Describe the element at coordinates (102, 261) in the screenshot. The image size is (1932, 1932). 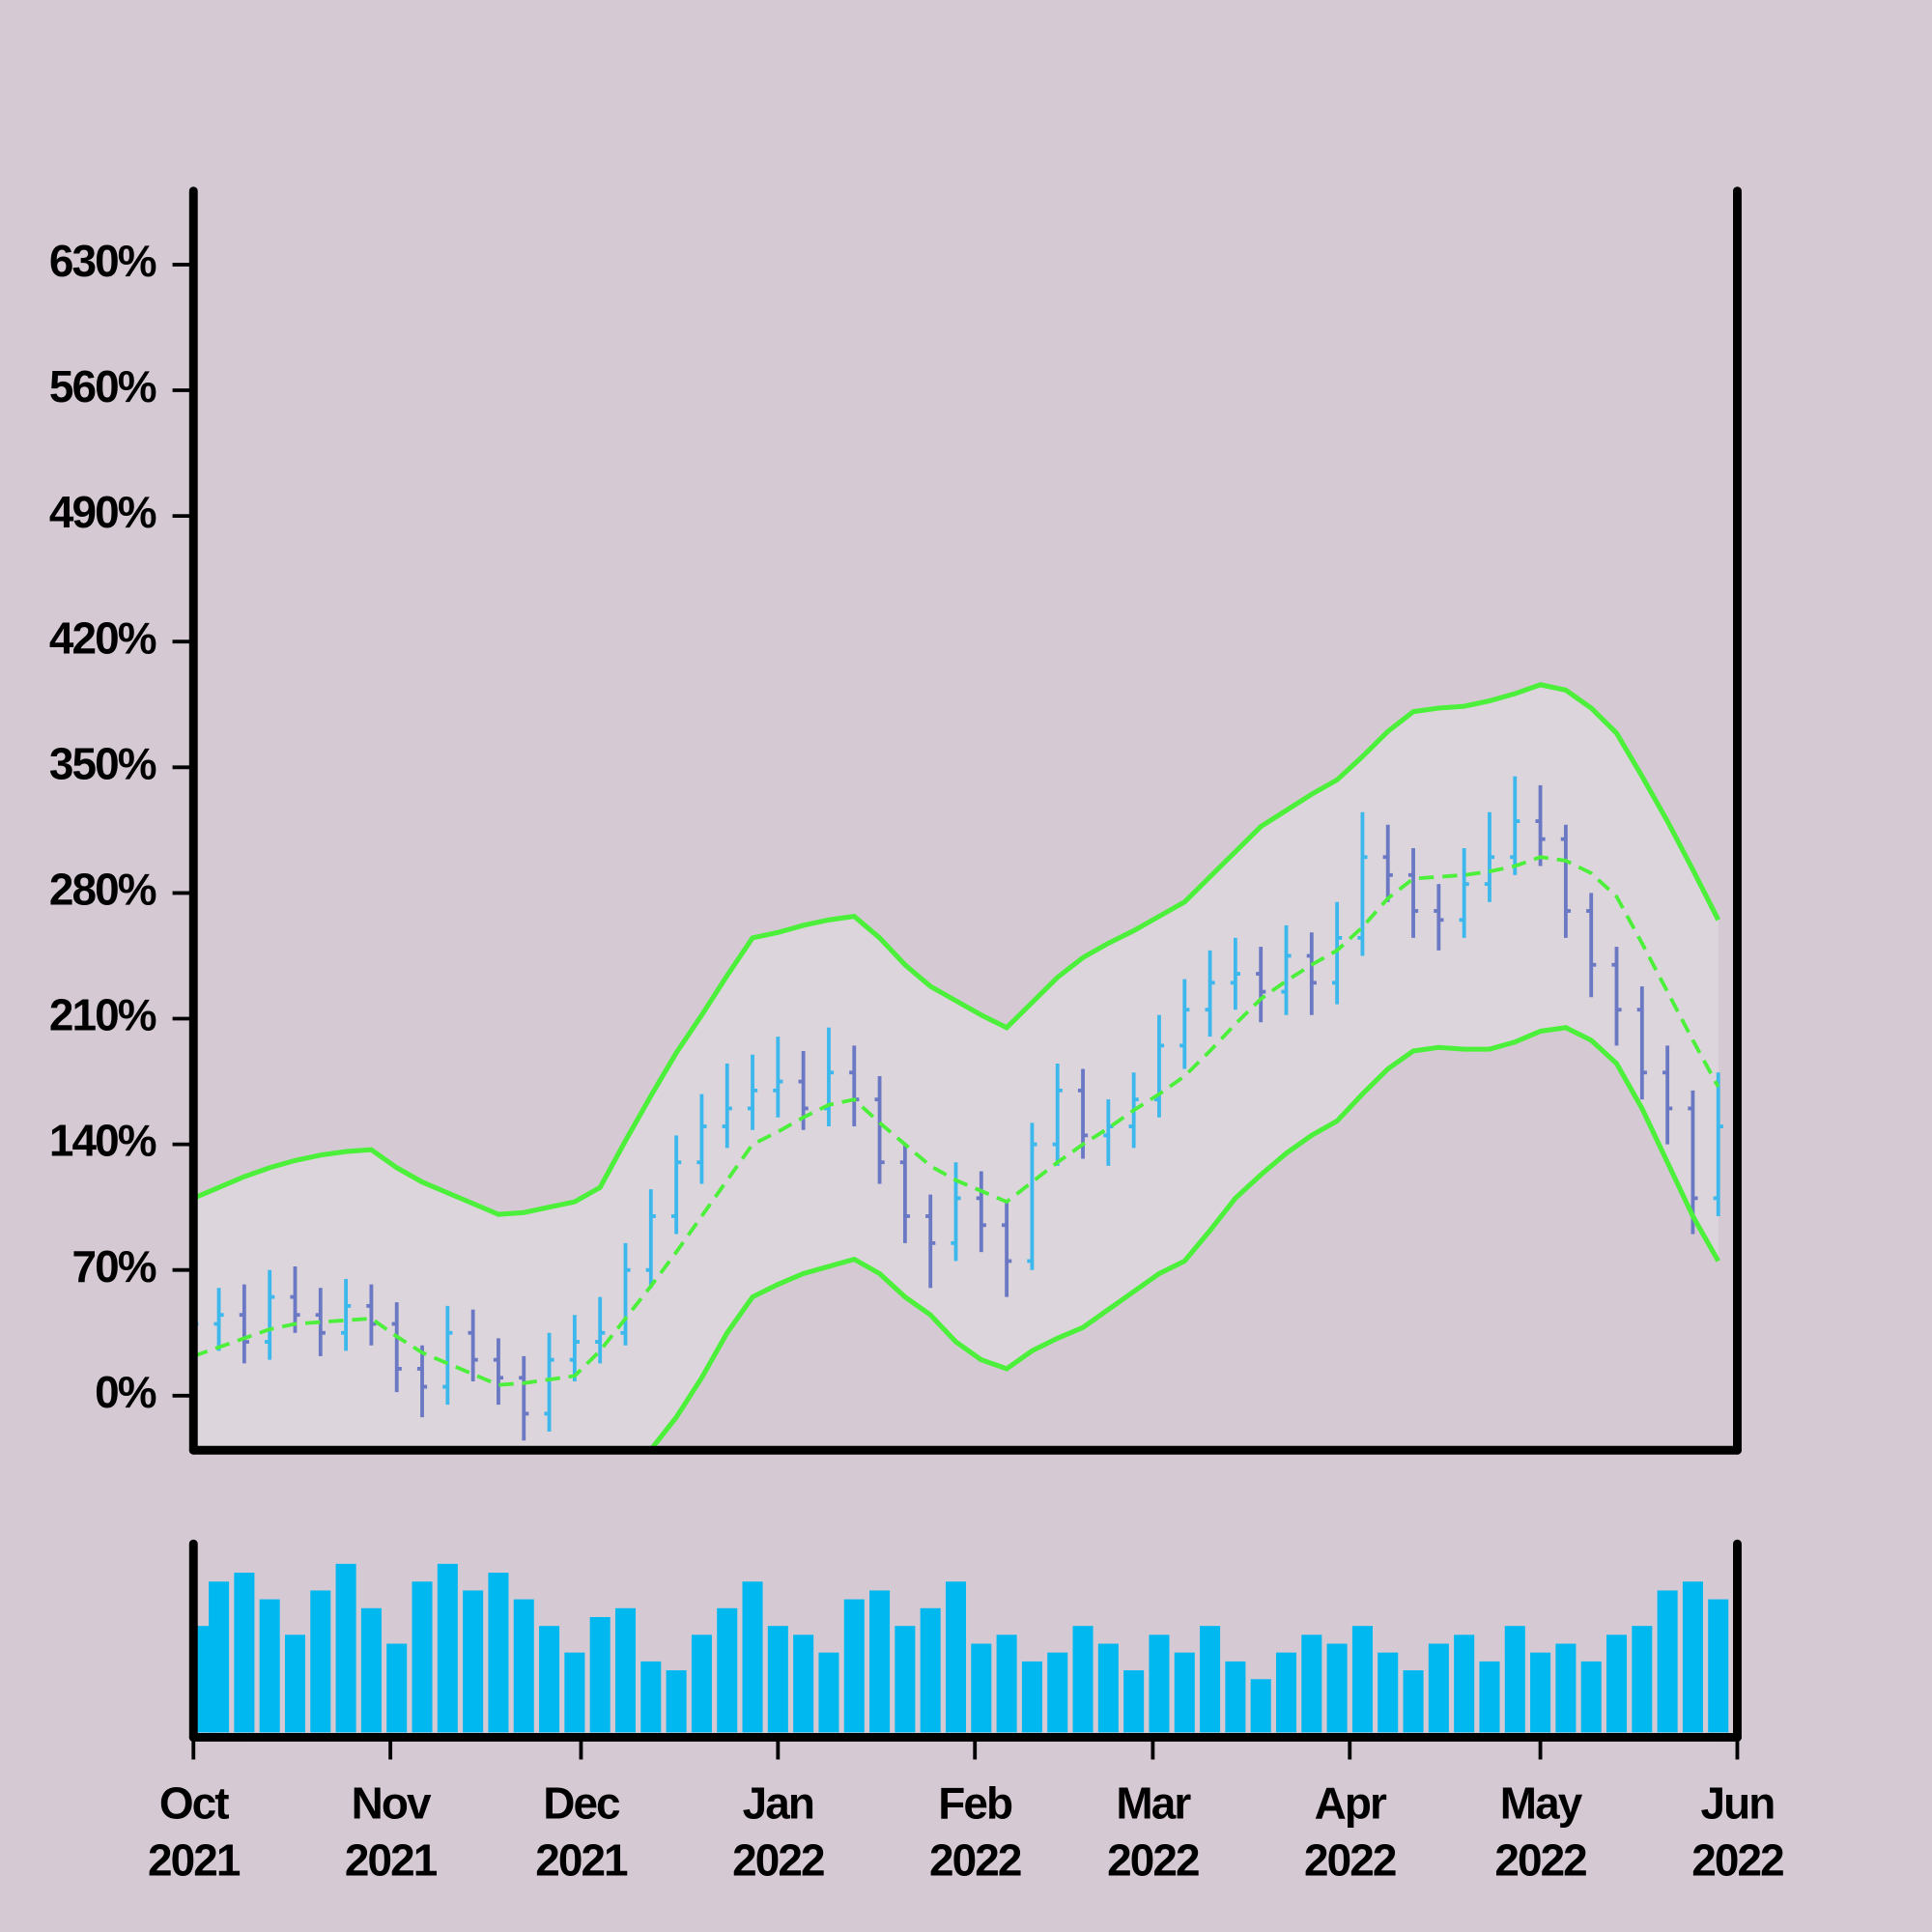
I see `y-tick-label: 630%` at that location.